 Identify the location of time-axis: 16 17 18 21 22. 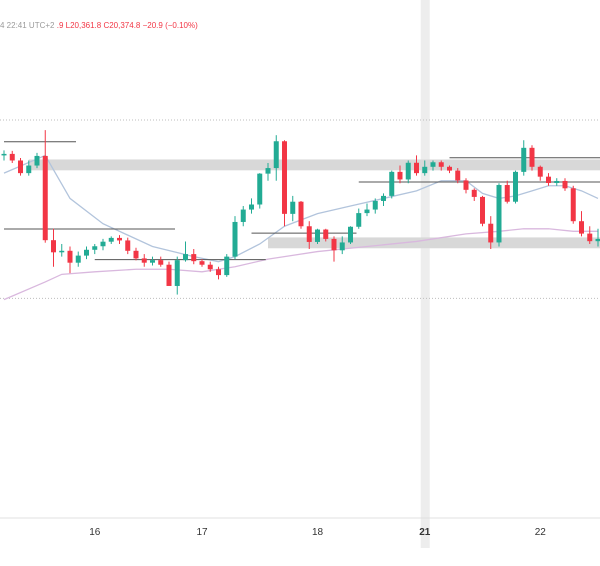
(317, 532).